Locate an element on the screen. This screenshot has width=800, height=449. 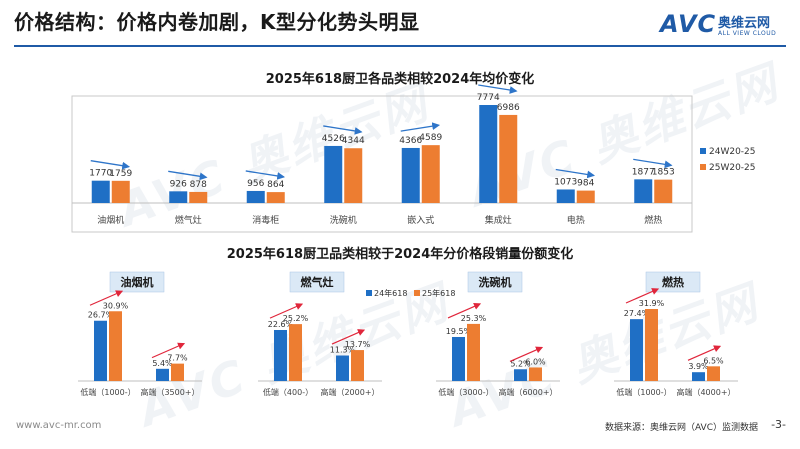
chart2-category-label: 低端（3000-） is located at coordinates (465, 392).